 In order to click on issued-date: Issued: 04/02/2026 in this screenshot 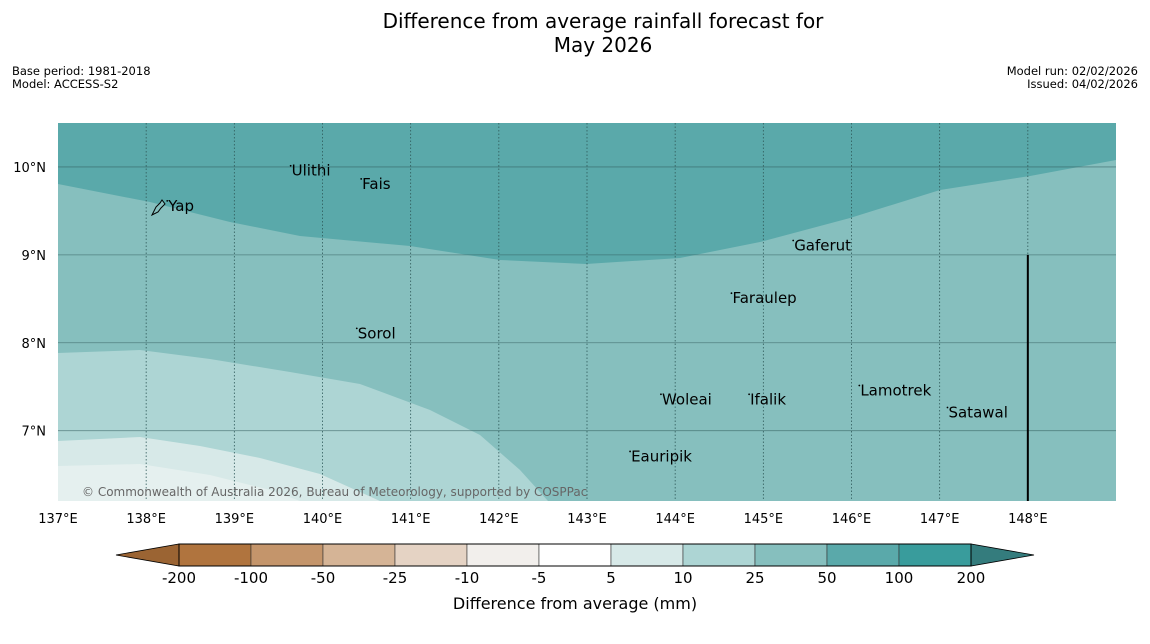, I will do `click(1082, 84)`.